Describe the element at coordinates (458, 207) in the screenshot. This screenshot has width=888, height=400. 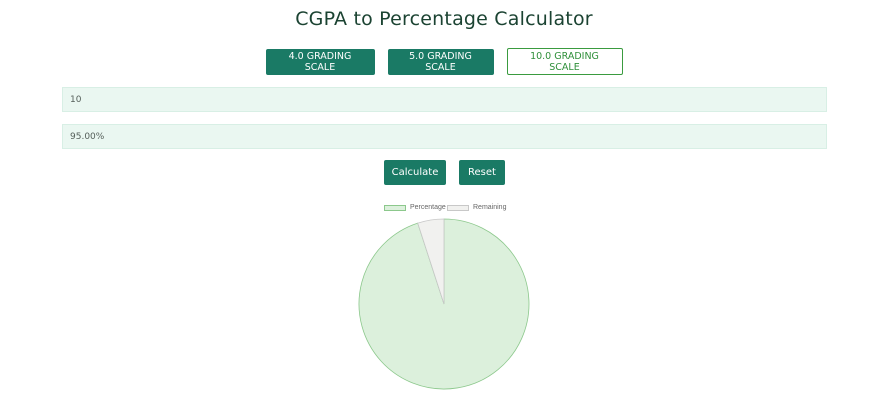
I see `legend-swatch-remaining` at that location.